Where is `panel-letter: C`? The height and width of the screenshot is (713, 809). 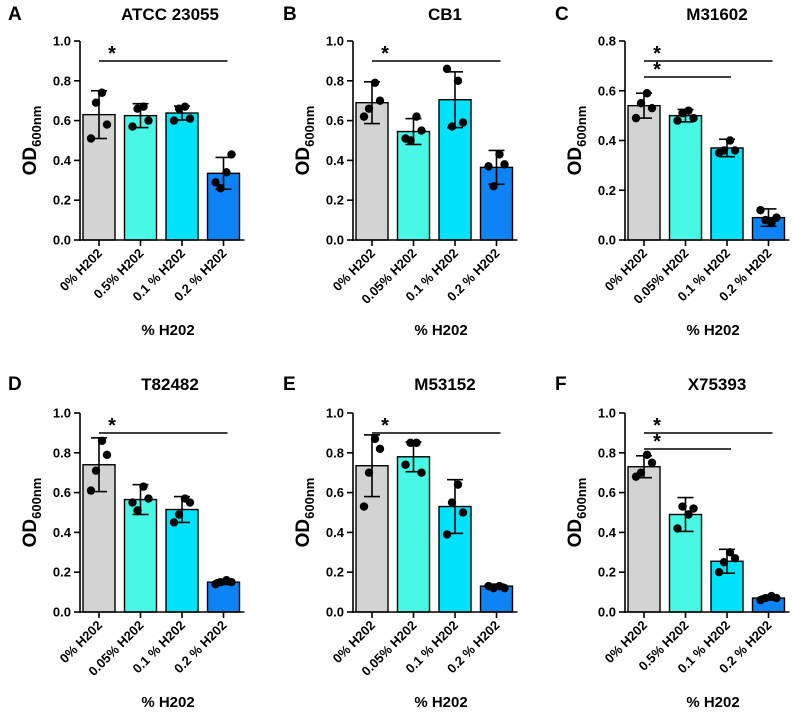
panel-letter: C is located at coordinates (562, 14).